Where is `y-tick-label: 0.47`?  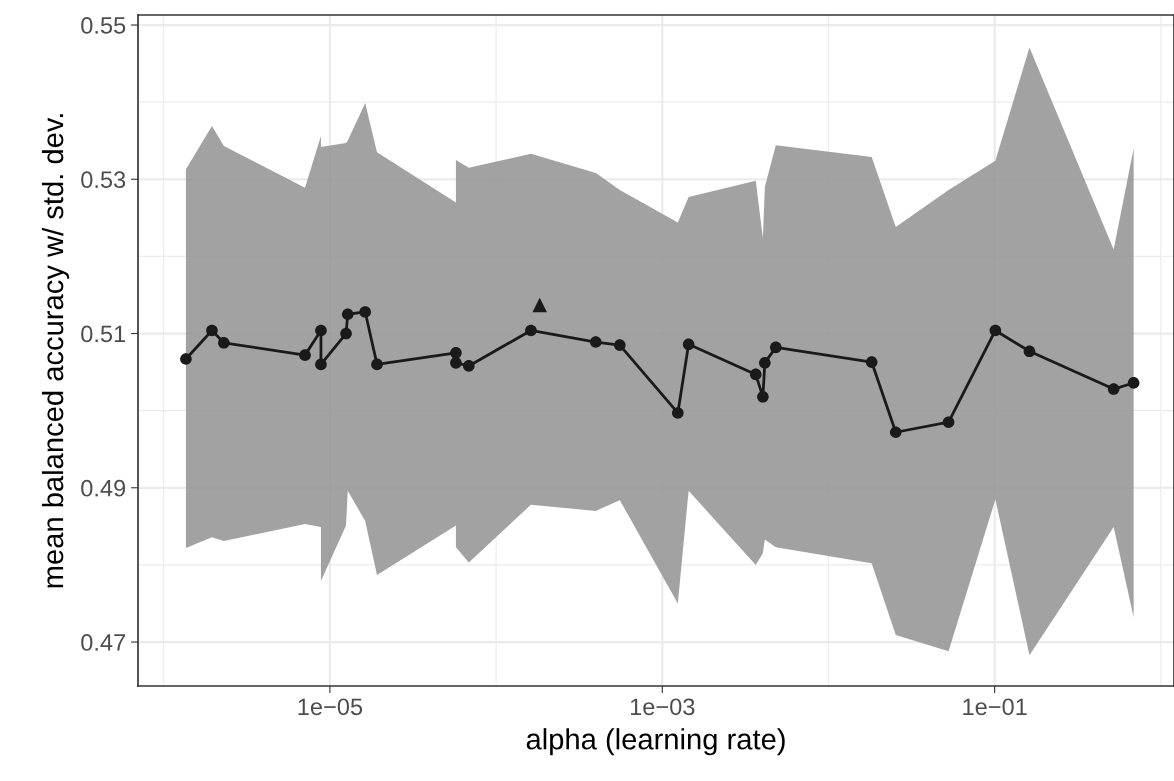
y-tick-label: 0.47 is located at coordinates (103, 642).